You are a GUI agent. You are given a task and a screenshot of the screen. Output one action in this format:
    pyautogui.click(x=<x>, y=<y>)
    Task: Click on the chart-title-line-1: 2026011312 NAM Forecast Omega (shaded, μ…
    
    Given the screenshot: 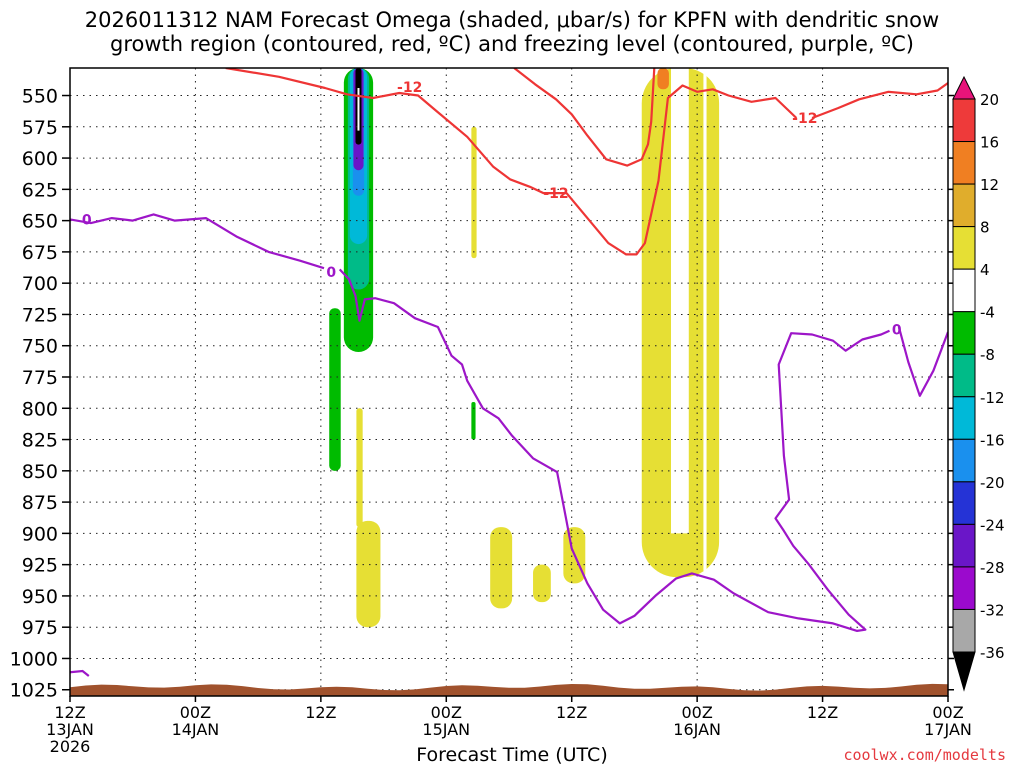 What is the action you would take?
    pyautogui.click(x=512, y=20)
    